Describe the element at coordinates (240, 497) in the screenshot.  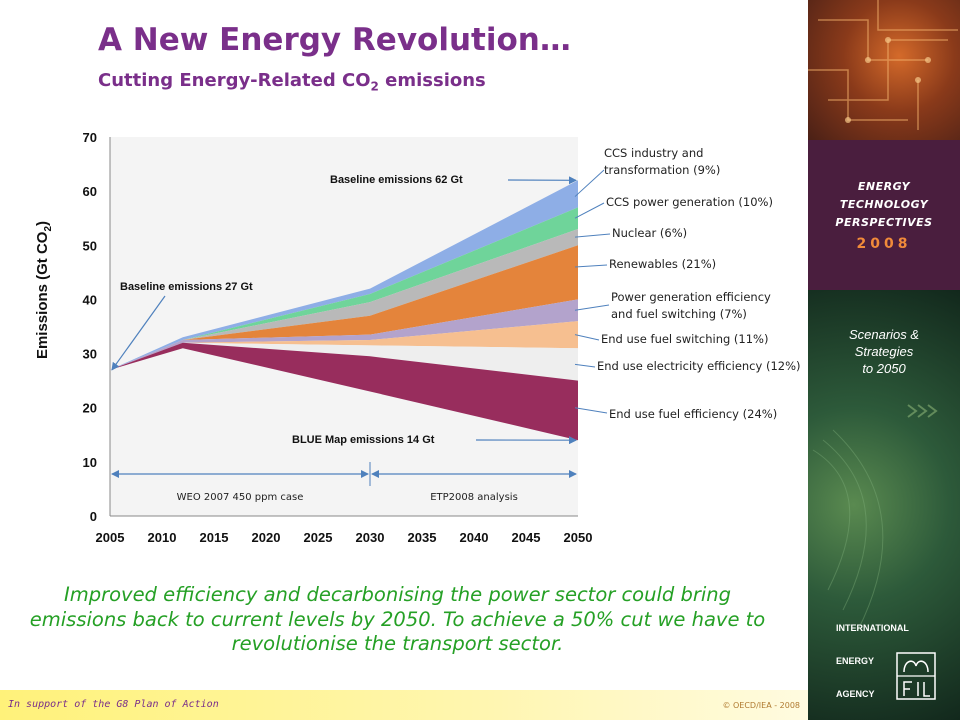
I see `period-label-weo-2007-450-ppm-case: WEO 2007 450 ppm case` at that location.